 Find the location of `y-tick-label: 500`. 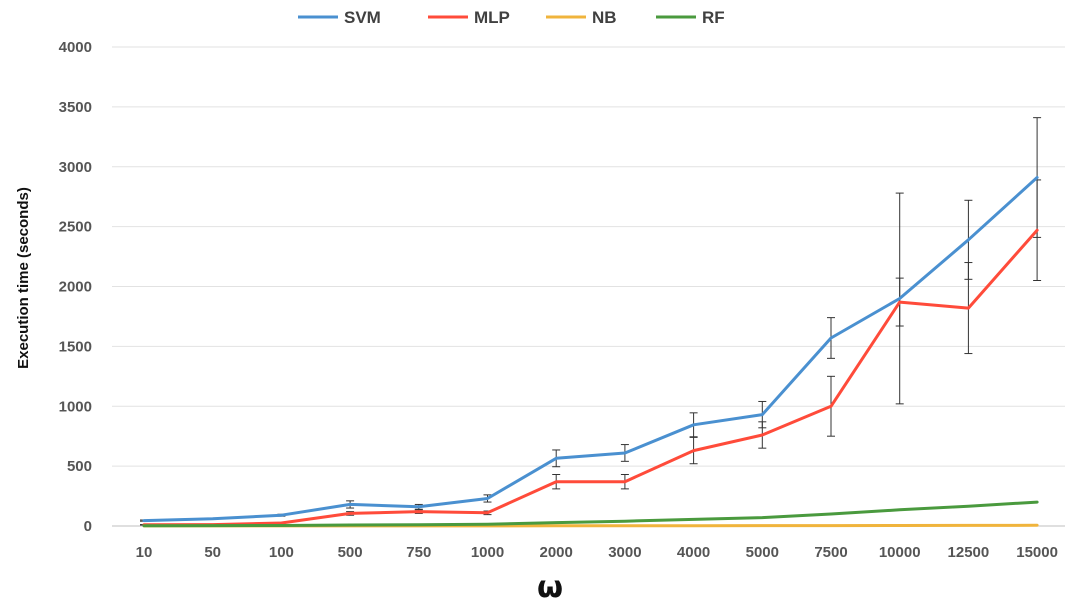

y-tick-label: 500 is located at coordinates (79, 466).